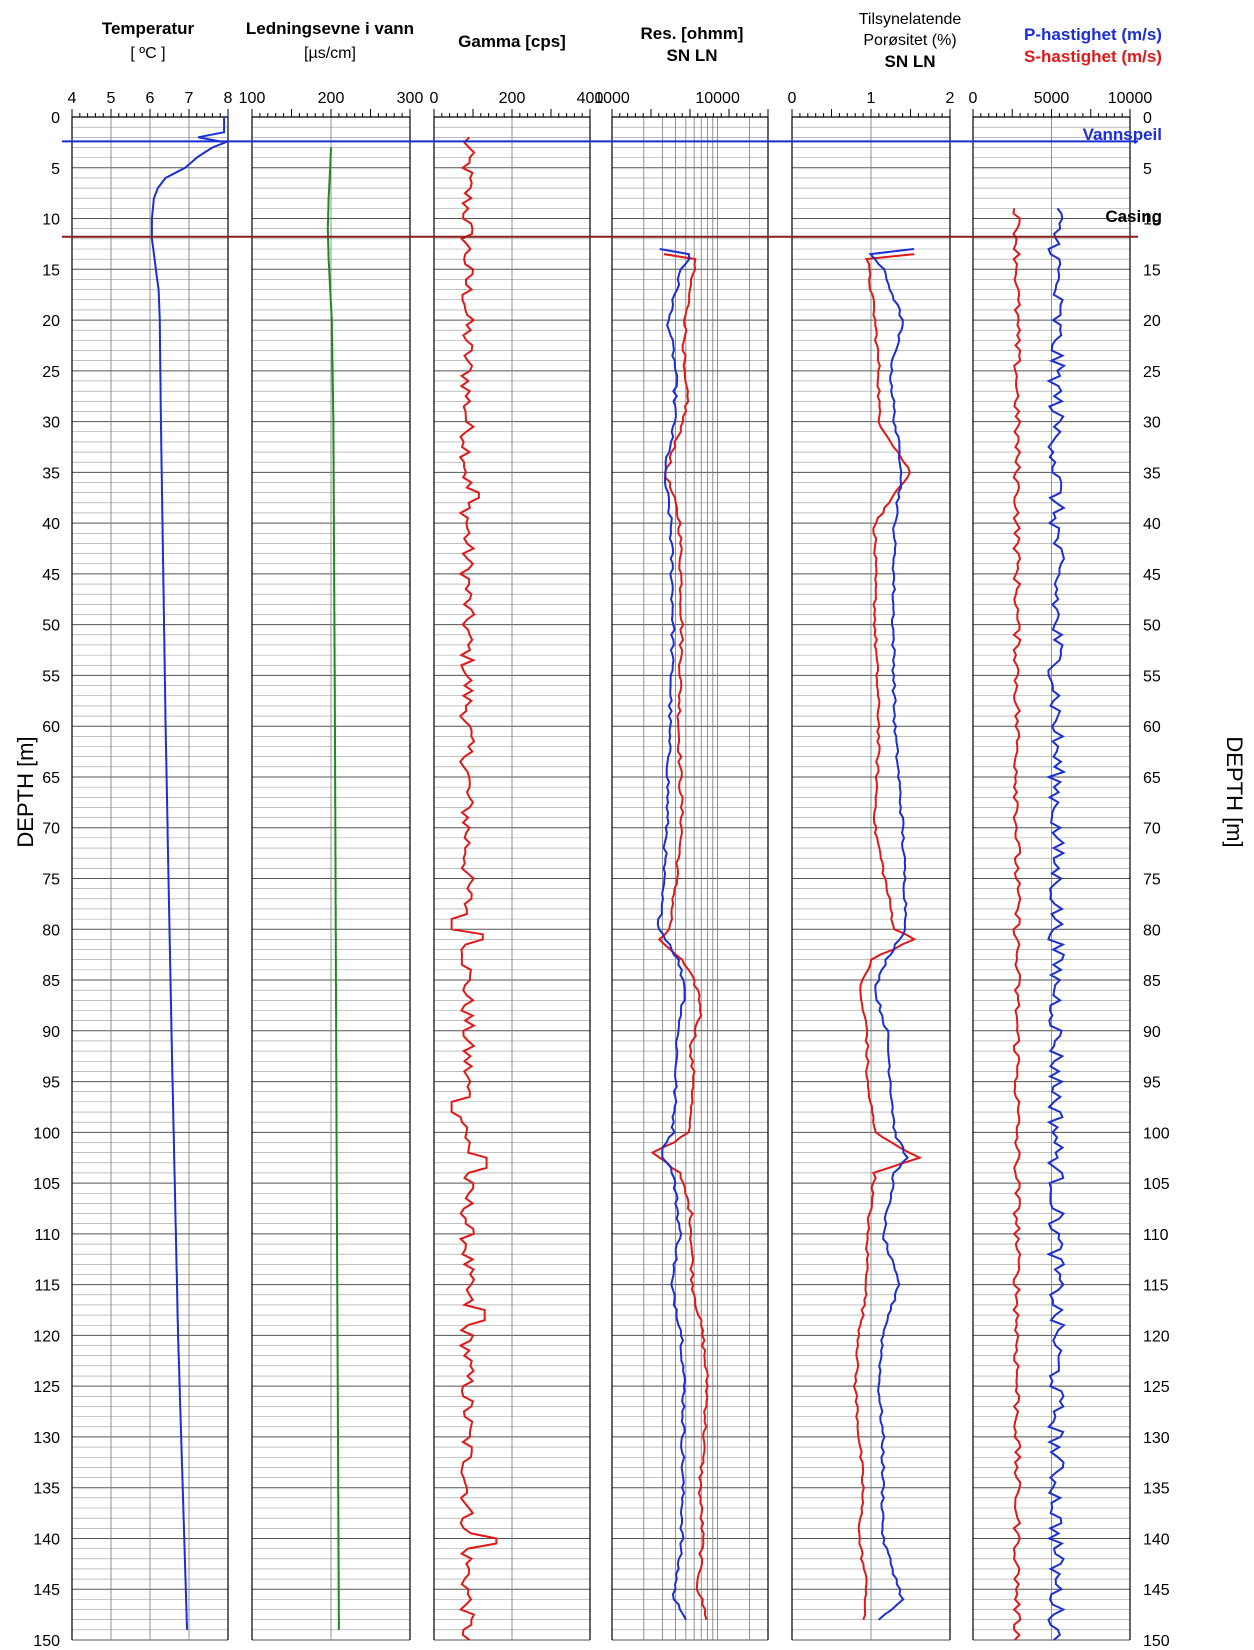  What do you see at coordinates (51, 1032) in the screenshot?
I see `depth-tick-label-left: 90` at bounding box center [51, 1032].